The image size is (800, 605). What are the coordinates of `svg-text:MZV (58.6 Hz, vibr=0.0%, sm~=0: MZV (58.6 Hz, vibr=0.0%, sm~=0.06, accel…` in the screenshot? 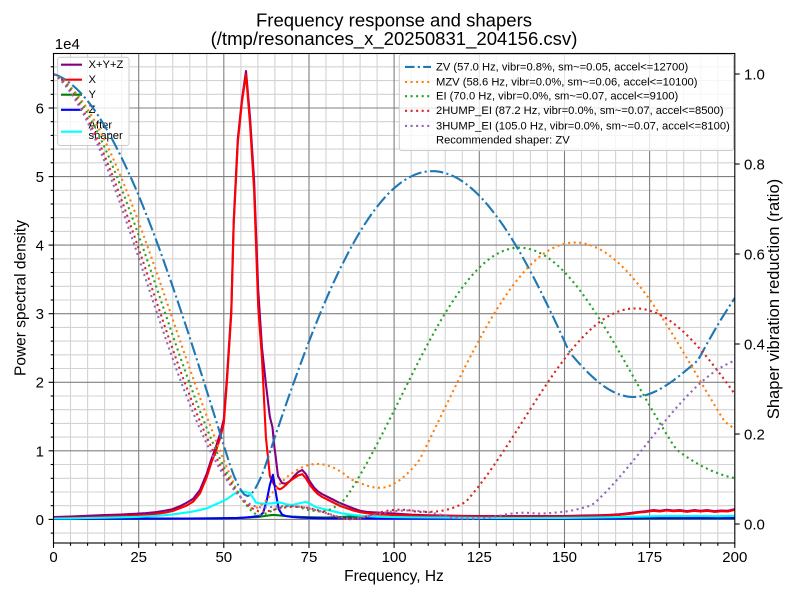 It's located at (567, 82).